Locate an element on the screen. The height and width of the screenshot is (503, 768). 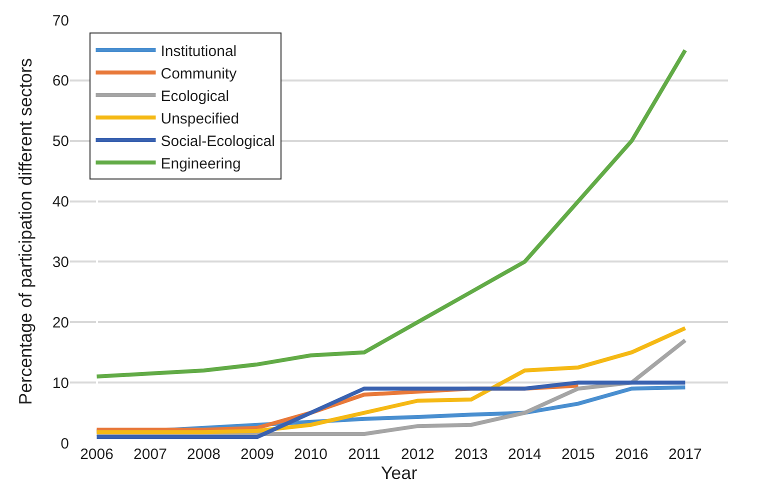
legend-label: Engineering is located at coordinates (200, 163).